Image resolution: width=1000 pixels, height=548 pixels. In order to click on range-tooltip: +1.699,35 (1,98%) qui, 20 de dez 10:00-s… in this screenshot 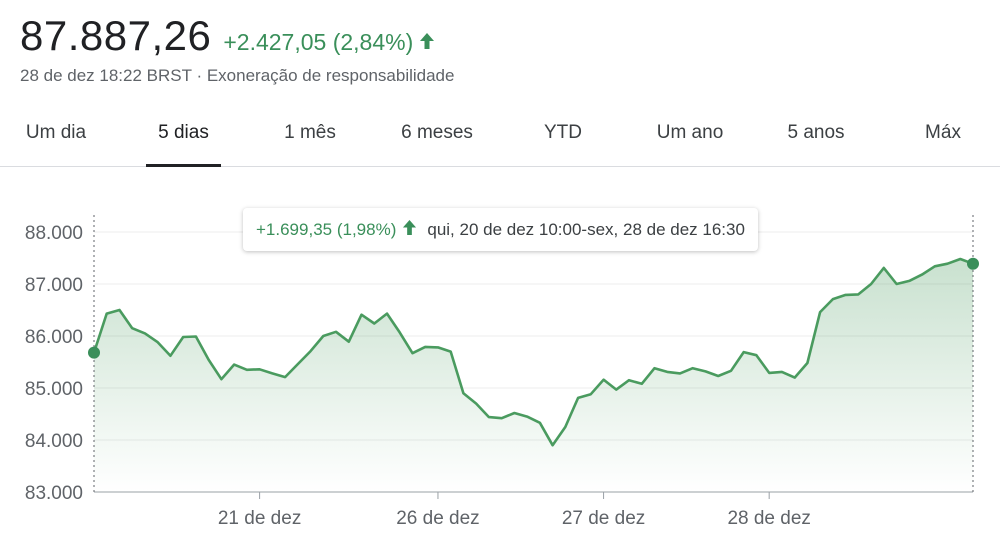, I will do `click(500, 229)`.